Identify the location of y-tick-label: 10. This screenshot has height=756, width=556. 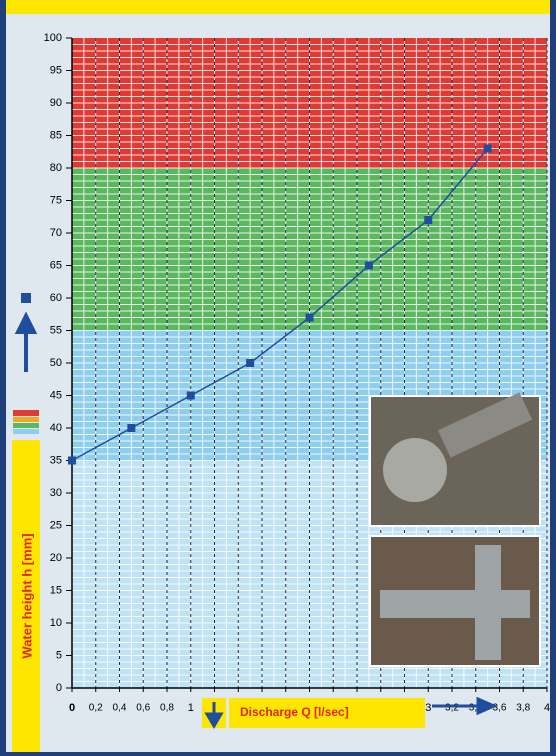
(56, 623).